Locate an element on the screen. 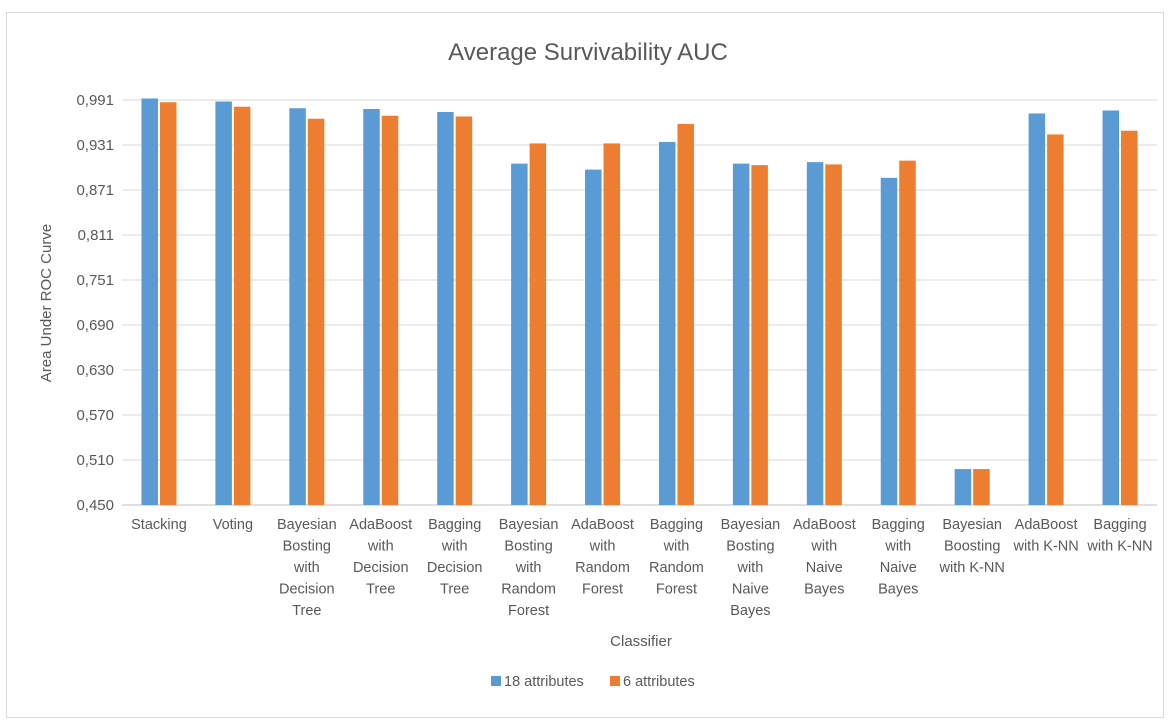 This screenshot has width=1172, height=725. x-category-label: AdaBoost with K-NN is located at coordinates (1045, 536).